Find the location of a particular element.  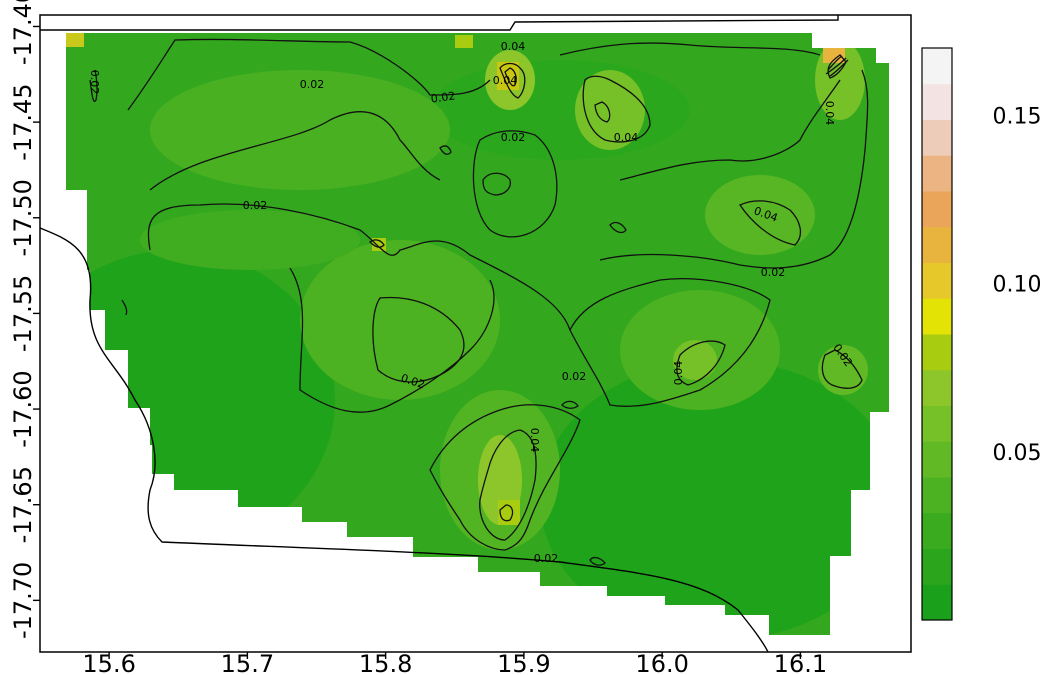

y-tick-label: -17.55 is located at coordinates (23, 313).